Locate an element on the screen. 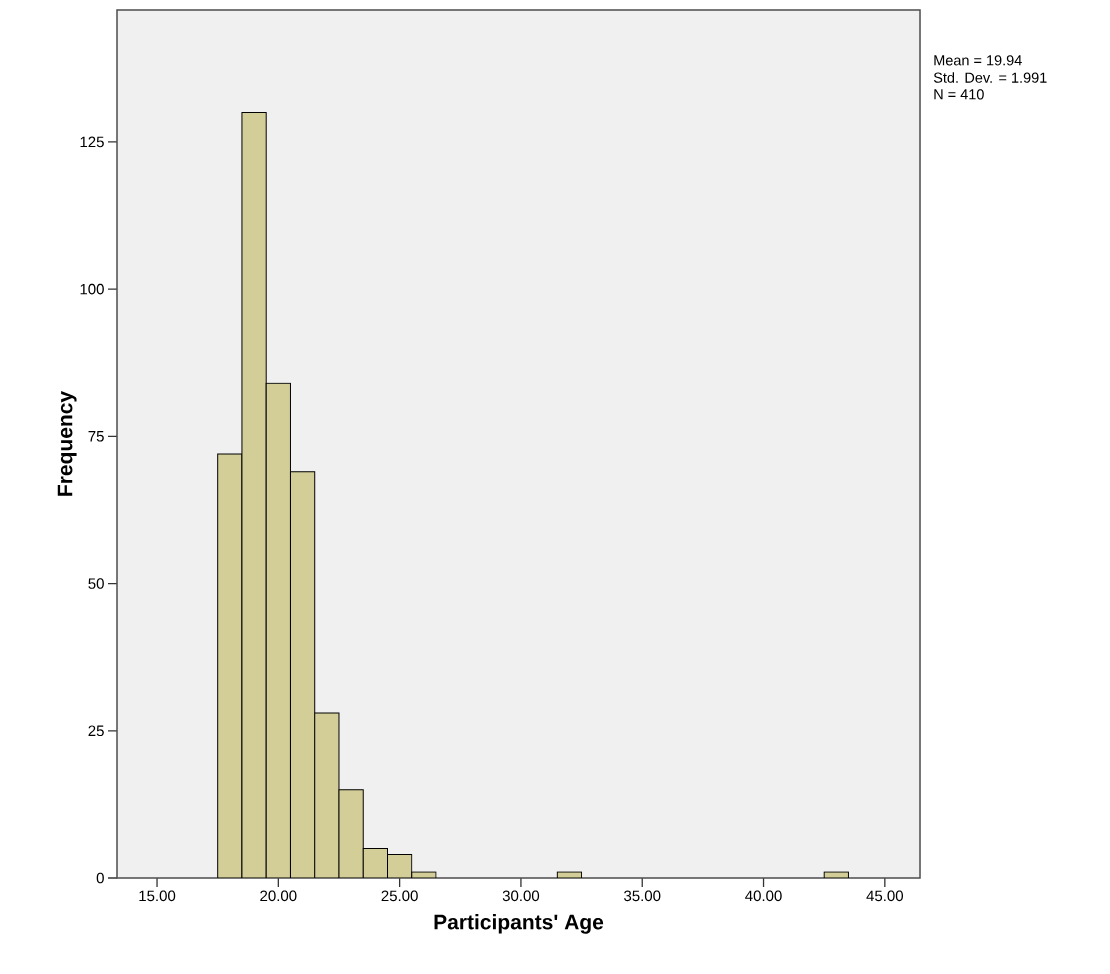  x-tick-label: 35.00 is located at coordinates (642, 896).